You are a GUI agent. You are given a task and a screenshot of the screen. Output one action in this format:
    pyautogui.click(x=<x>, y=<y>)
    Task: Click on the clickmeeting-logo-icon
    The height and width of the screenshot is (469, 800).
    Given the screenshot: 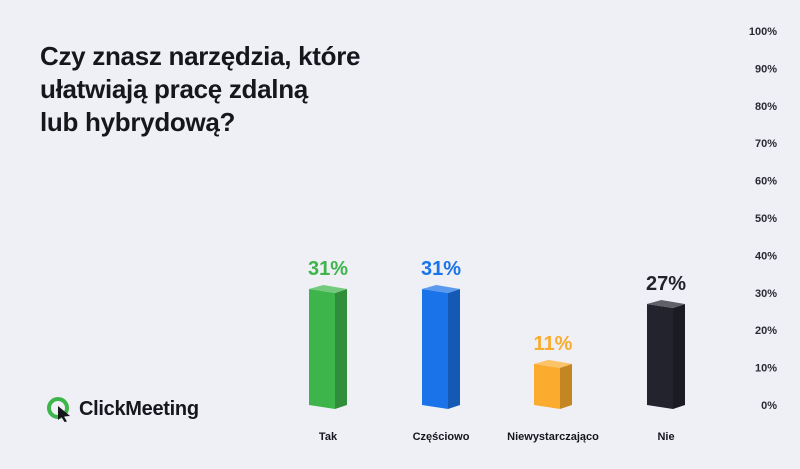 What is the action you would take?
    pyautogui.click(x=58, y=409)
    